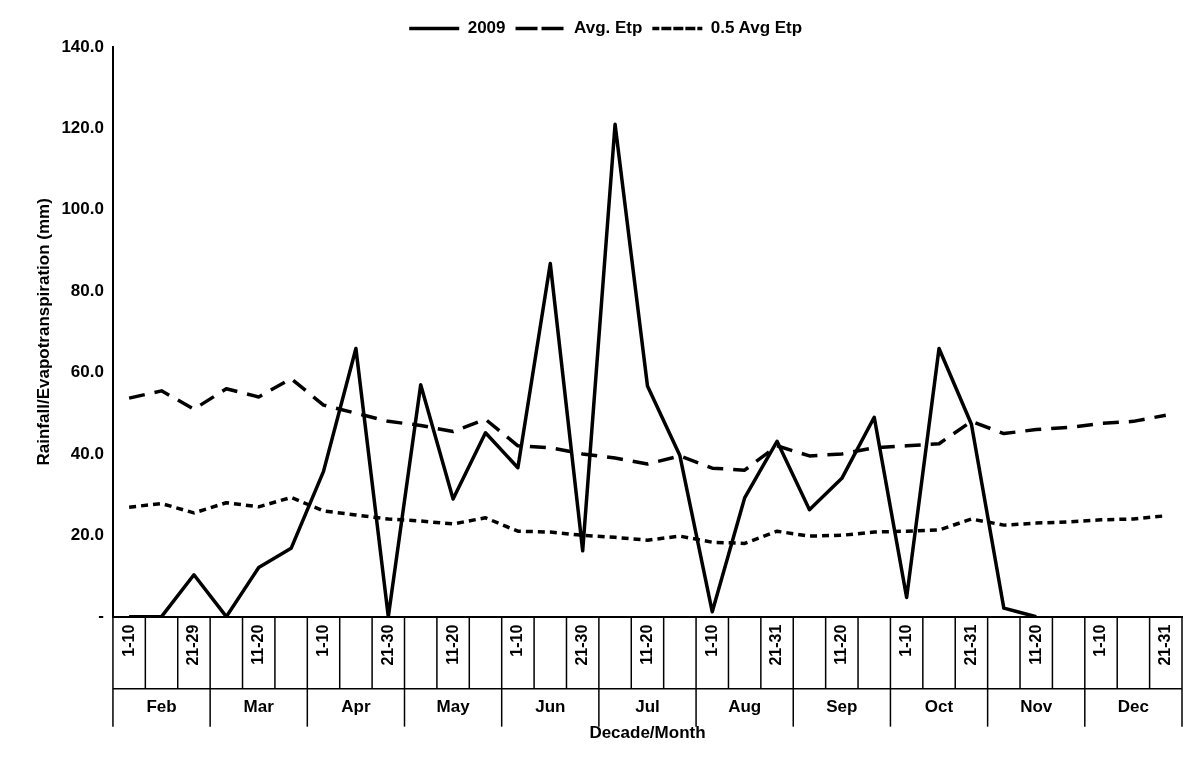  I want to click on x-tick-label: 21-29, so click(193, 645).